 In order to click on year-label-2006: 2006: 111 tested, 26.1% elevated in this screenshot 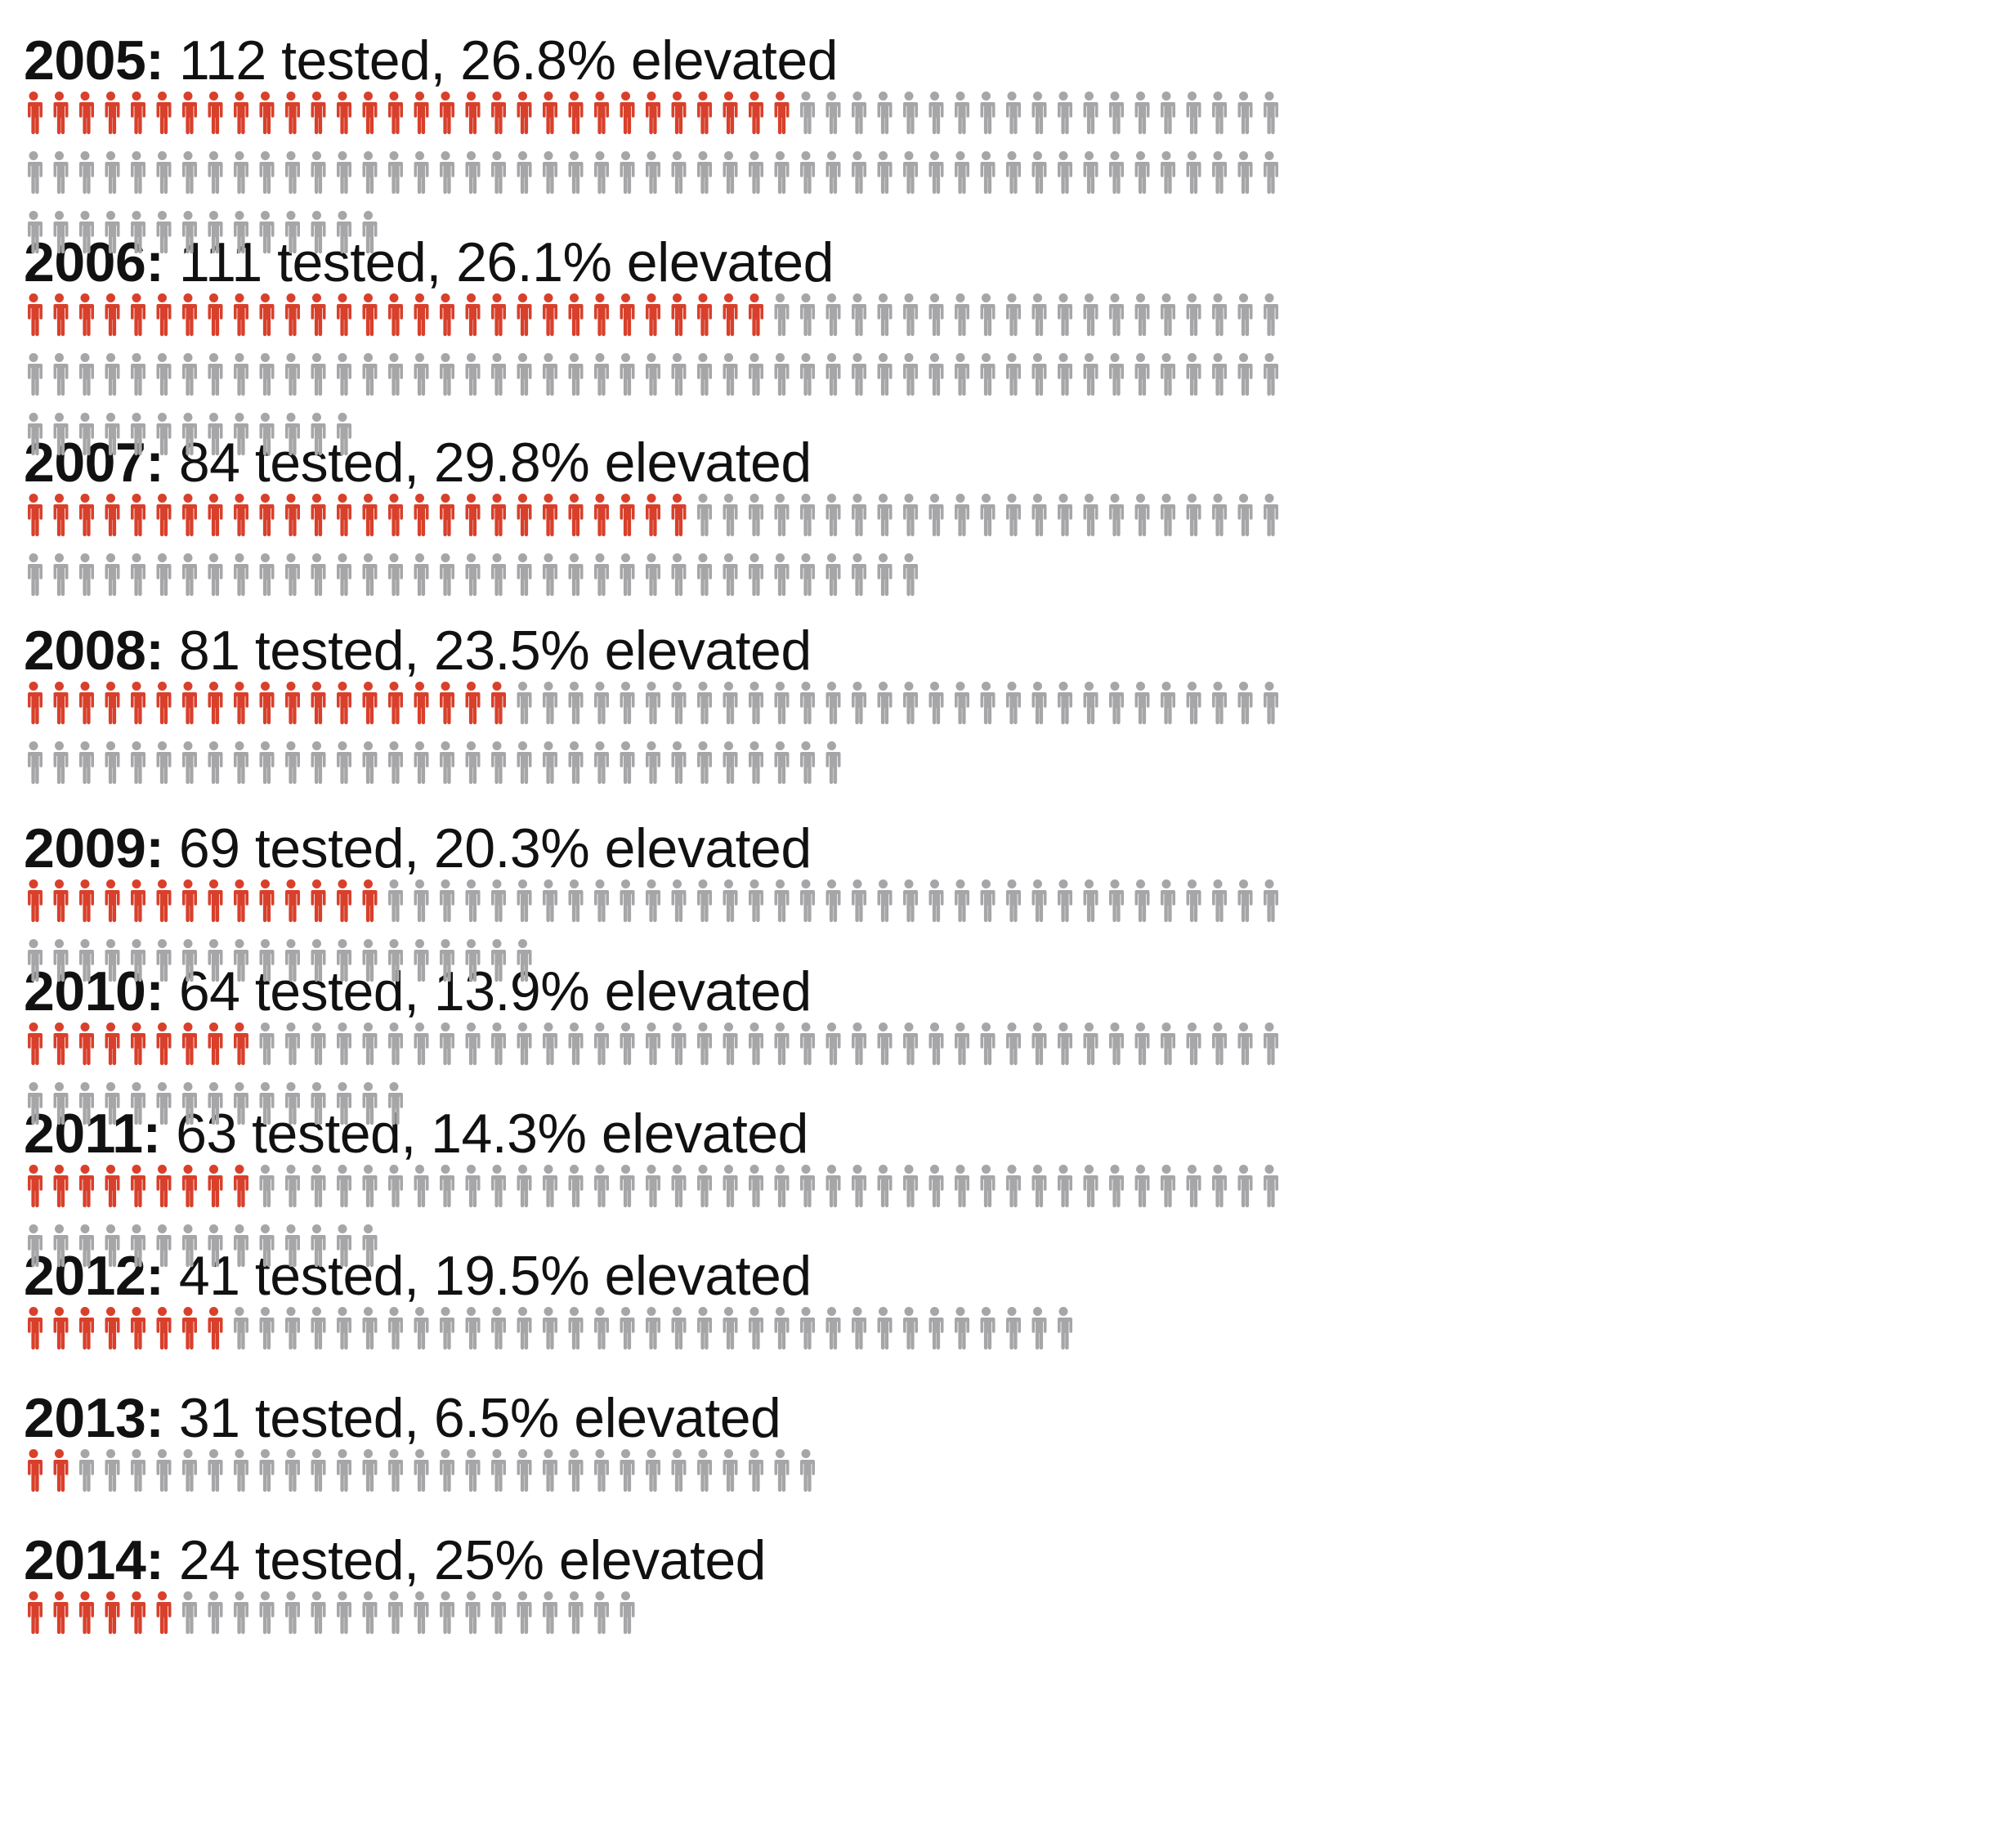, I will do `click(429, 262)`.